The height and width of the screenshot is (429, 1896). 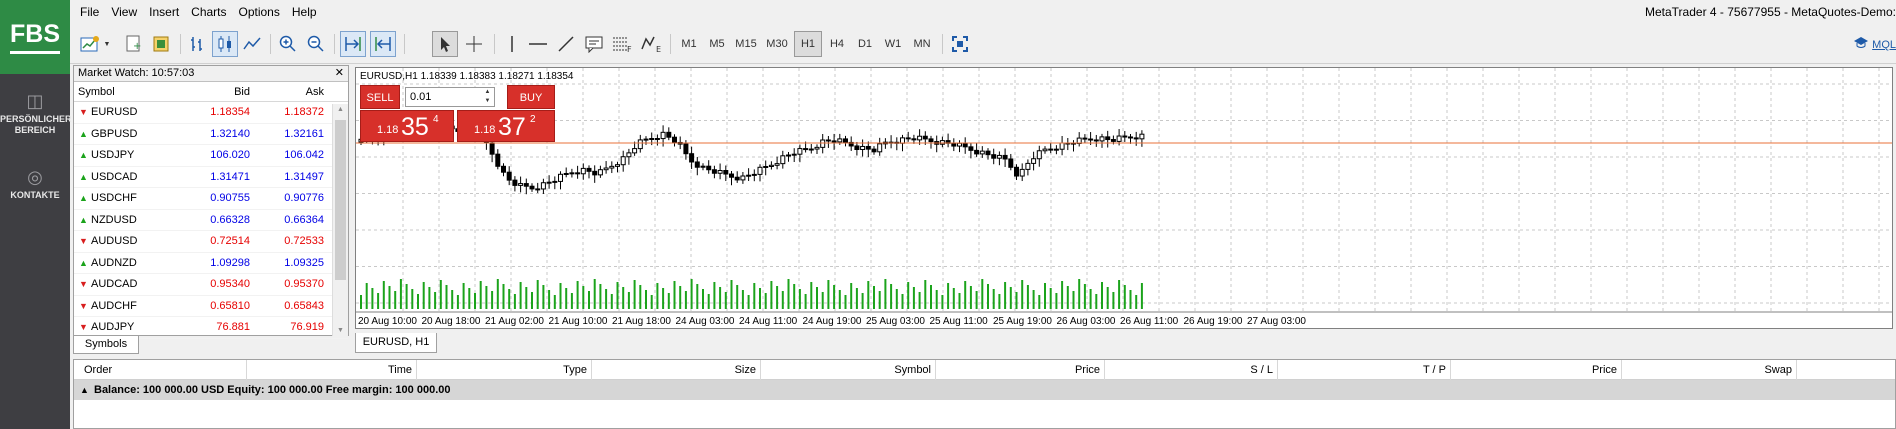 I want to click on market-watch-row: ▼ EURUSD 1.18354 1.18372, so click(x=211, y=113).